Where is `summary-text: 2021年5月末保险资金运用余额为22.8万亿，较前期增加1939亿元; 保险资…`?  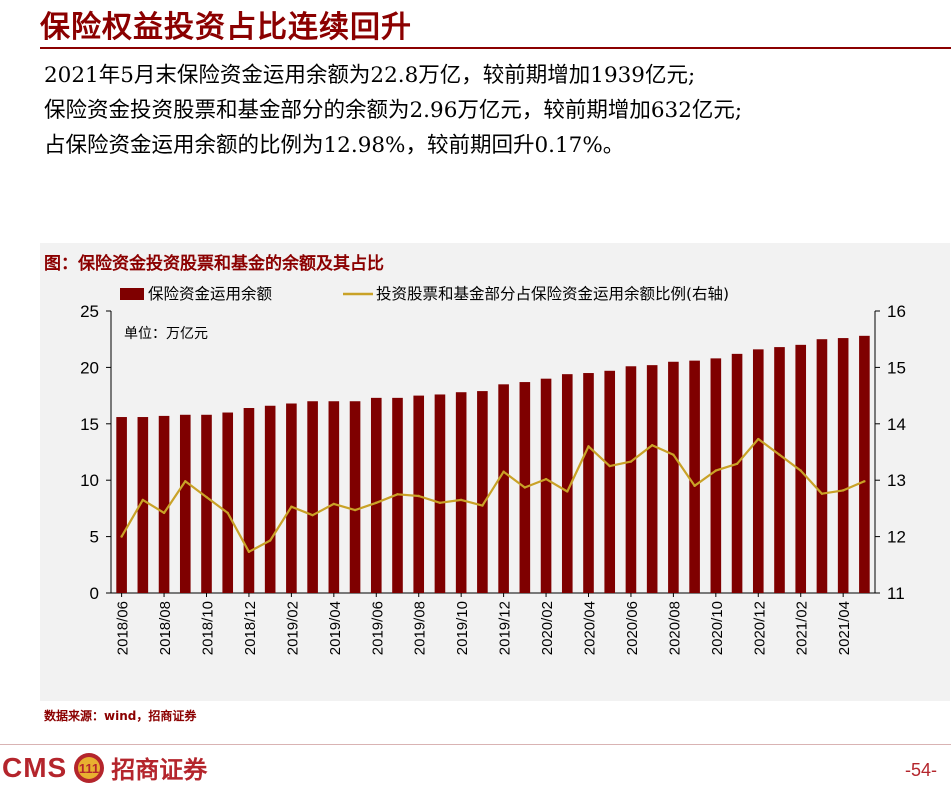 summary-text: 2021年5月末保险资金运用余额为22.8万亿，较前期增加1939亿元; 保险资… is located at coordinates (494, 110).